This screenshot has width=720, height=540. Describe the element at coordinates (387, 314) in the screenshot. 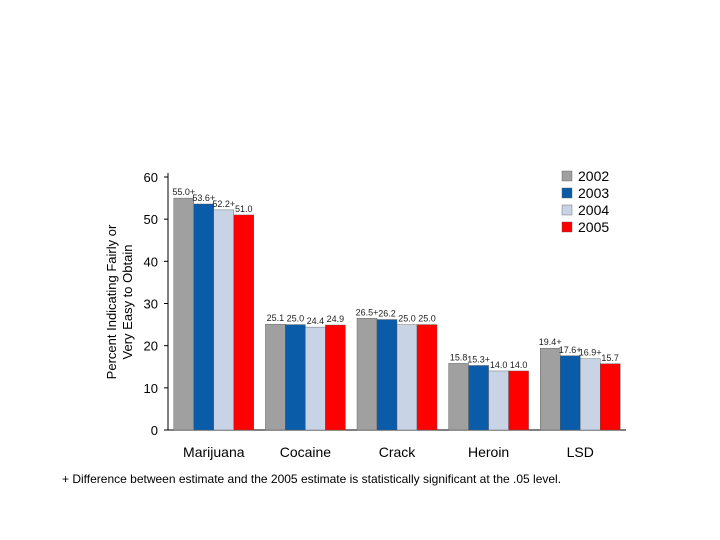

I see `value-label: 26.2` at that location.